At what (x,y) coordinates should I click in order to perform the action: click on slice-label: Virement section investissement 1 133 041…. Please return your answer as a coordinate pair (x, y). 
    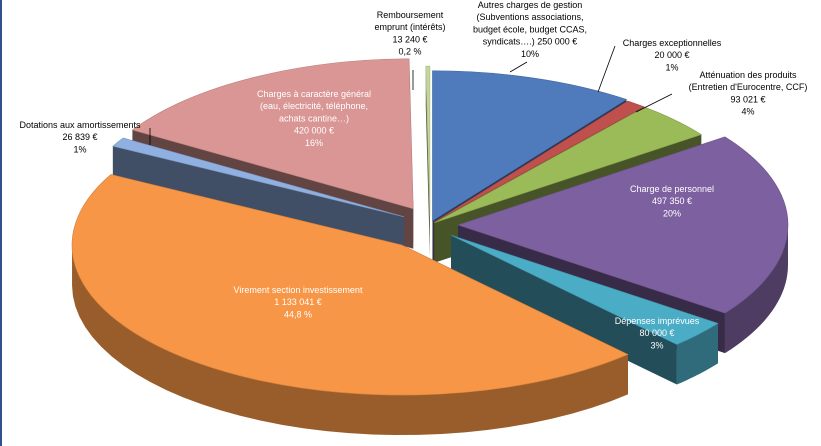
    Looking at the image, I should click on (298, 302).